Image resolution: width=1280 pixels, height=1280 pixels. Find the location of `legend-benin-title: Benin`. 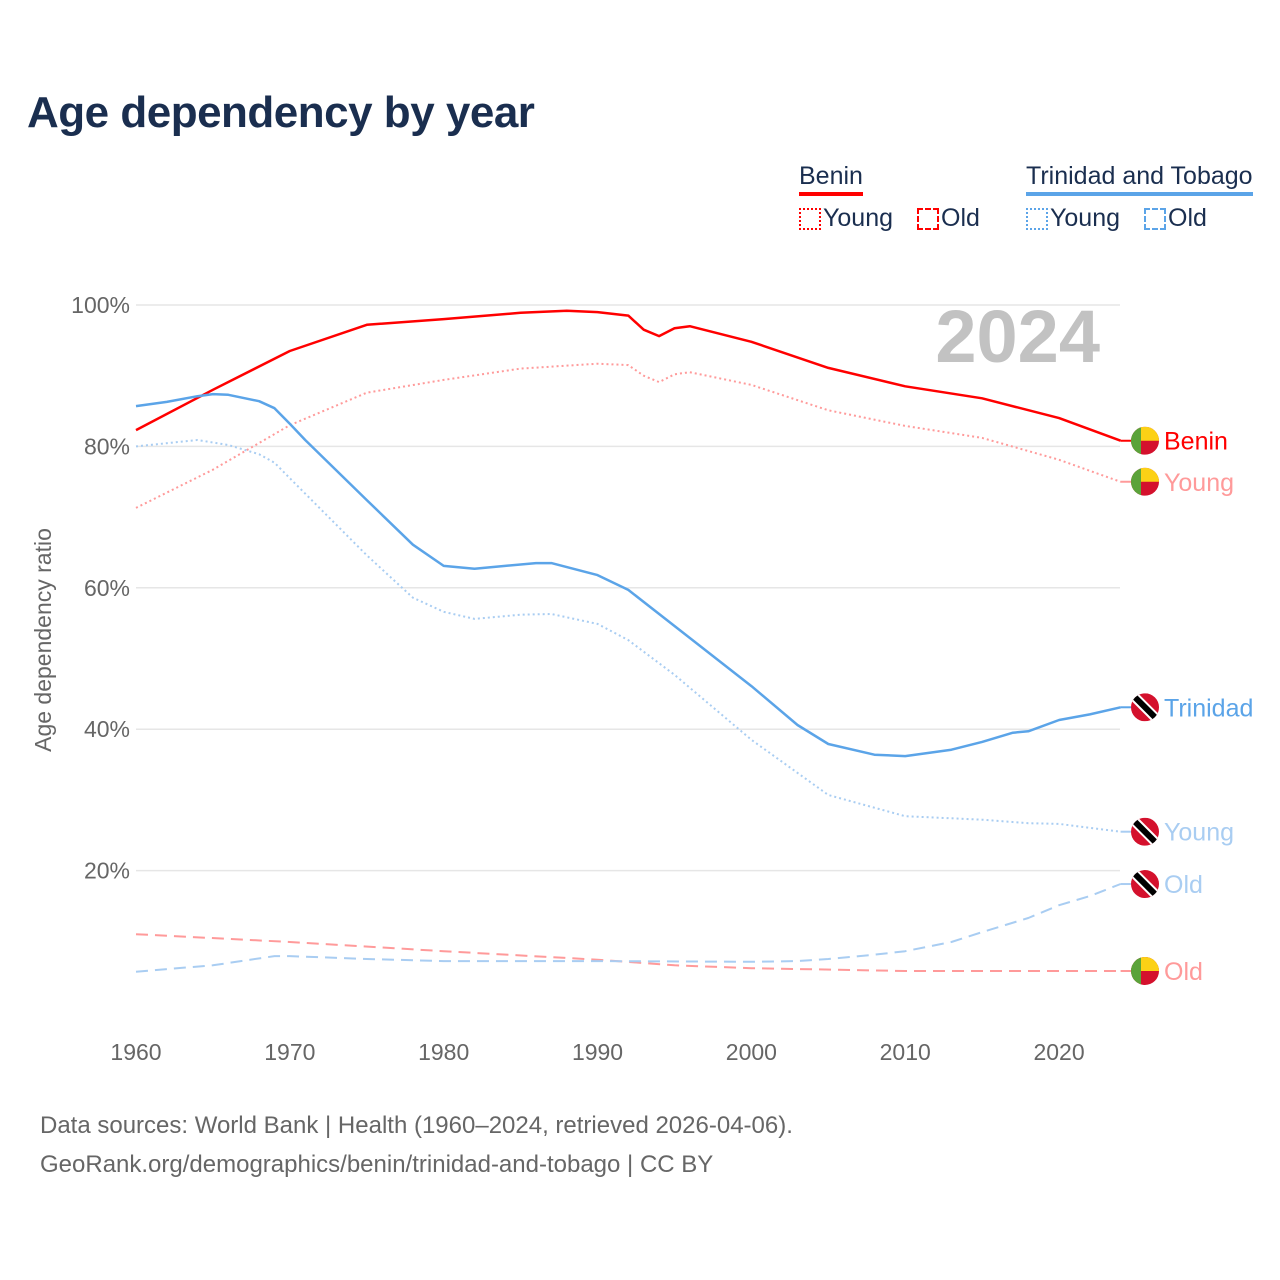

legend-benin-title: Benin is located at coordinates (831, 179).